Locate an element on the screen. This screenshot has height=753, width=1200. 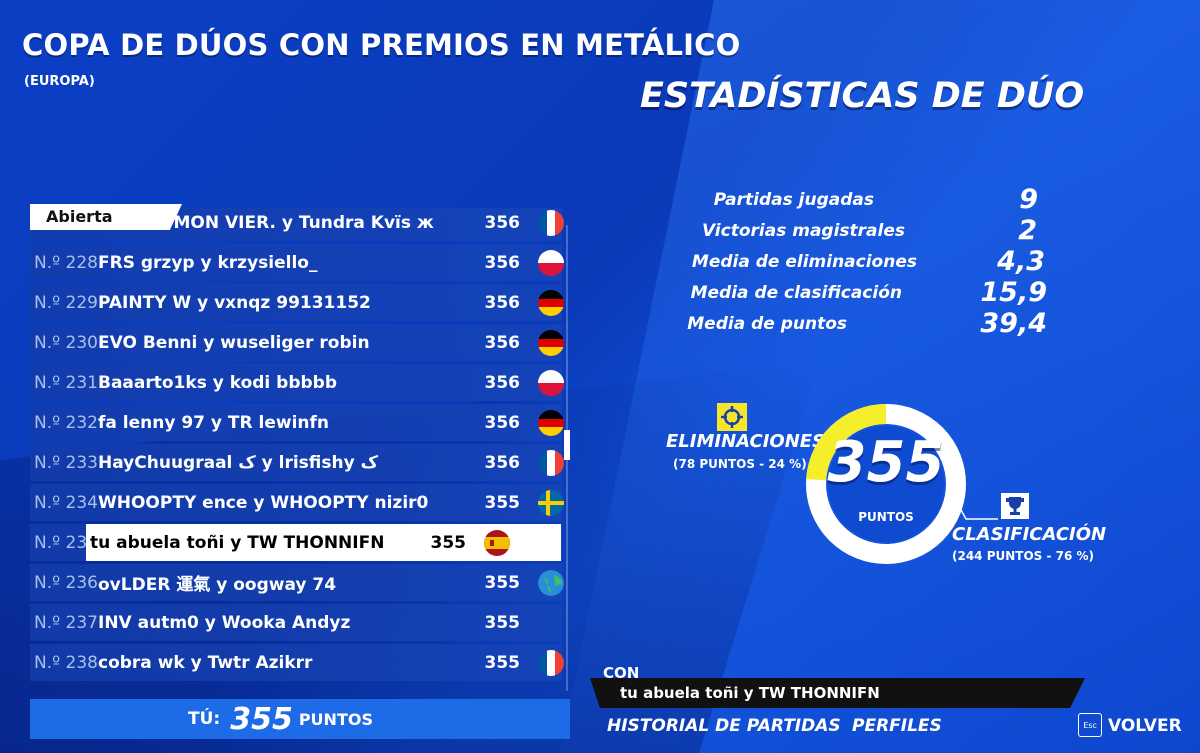
placement-detail: (244 PUNTOS - 76 %) is located at coordinates (1023, 556).